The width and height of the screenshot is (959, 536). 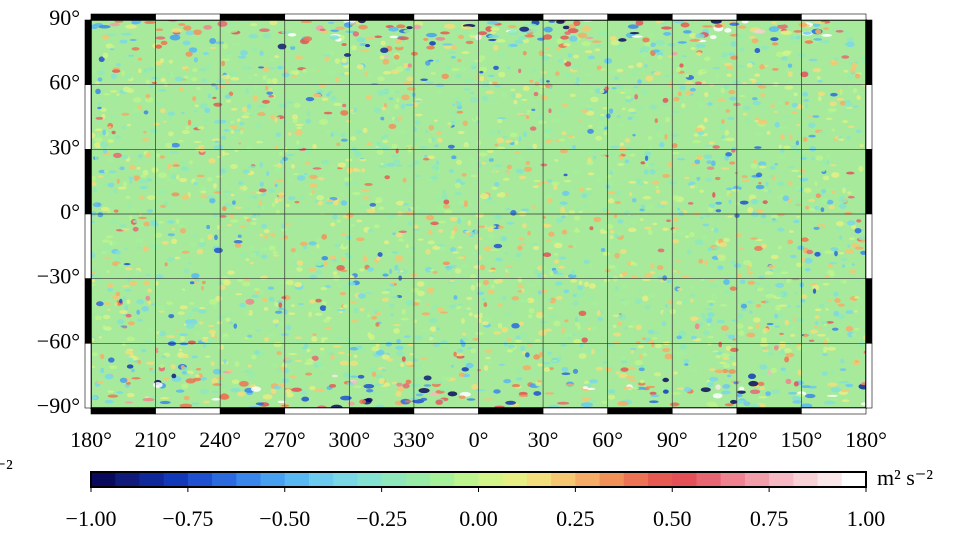 What do you see at coordinates (58, 405) in the screenshot?
I see `lat-label: −90°` at bounding box center [58, 405].